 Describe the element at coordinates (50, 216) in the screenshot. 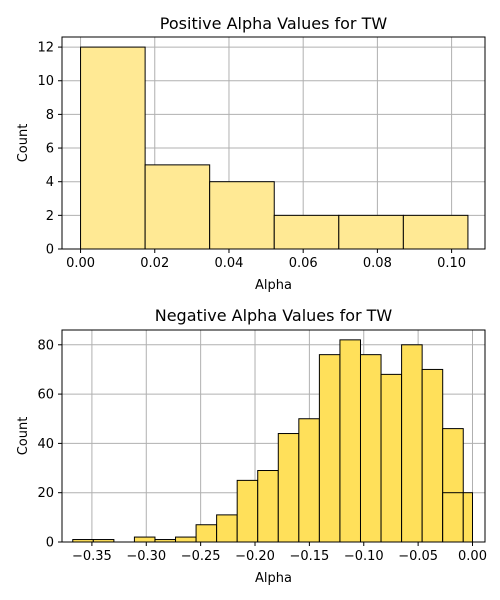

I see `y-tick-label: 2` at that location.